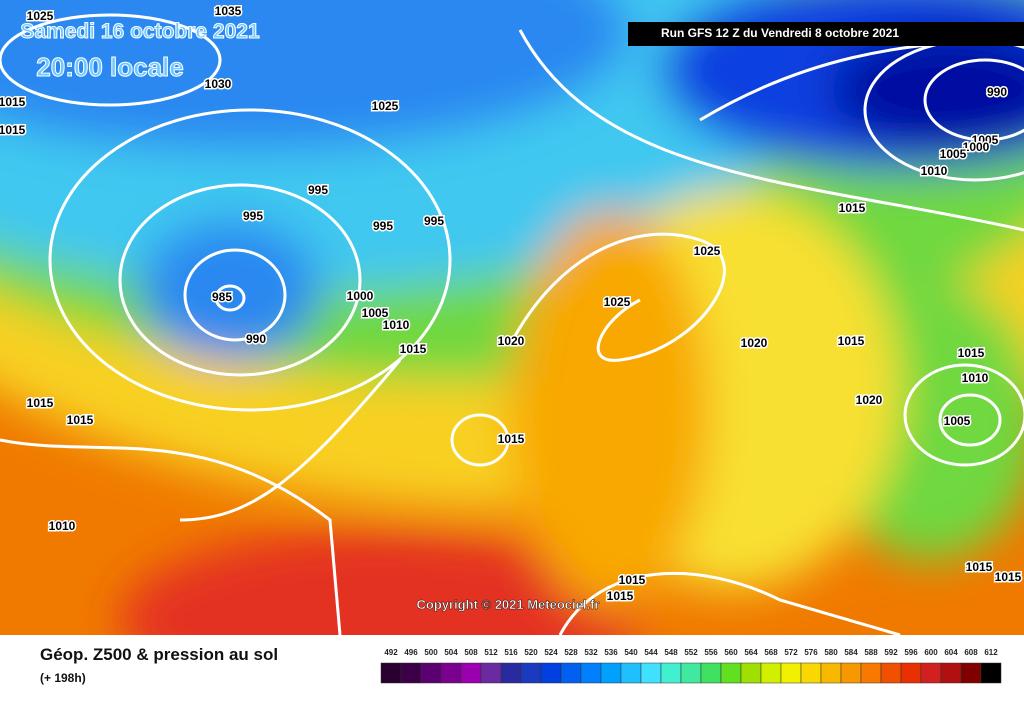 The image size is (1024, 702). Describe the element at coordinates (751, 652) in the screenshot. I see `scale-tick-label: 564` at that location.